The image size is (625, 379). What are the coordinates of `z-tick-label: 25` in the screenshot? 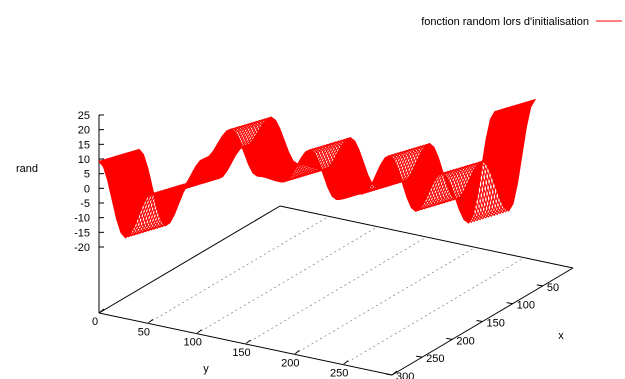 It's located at (84, 116).